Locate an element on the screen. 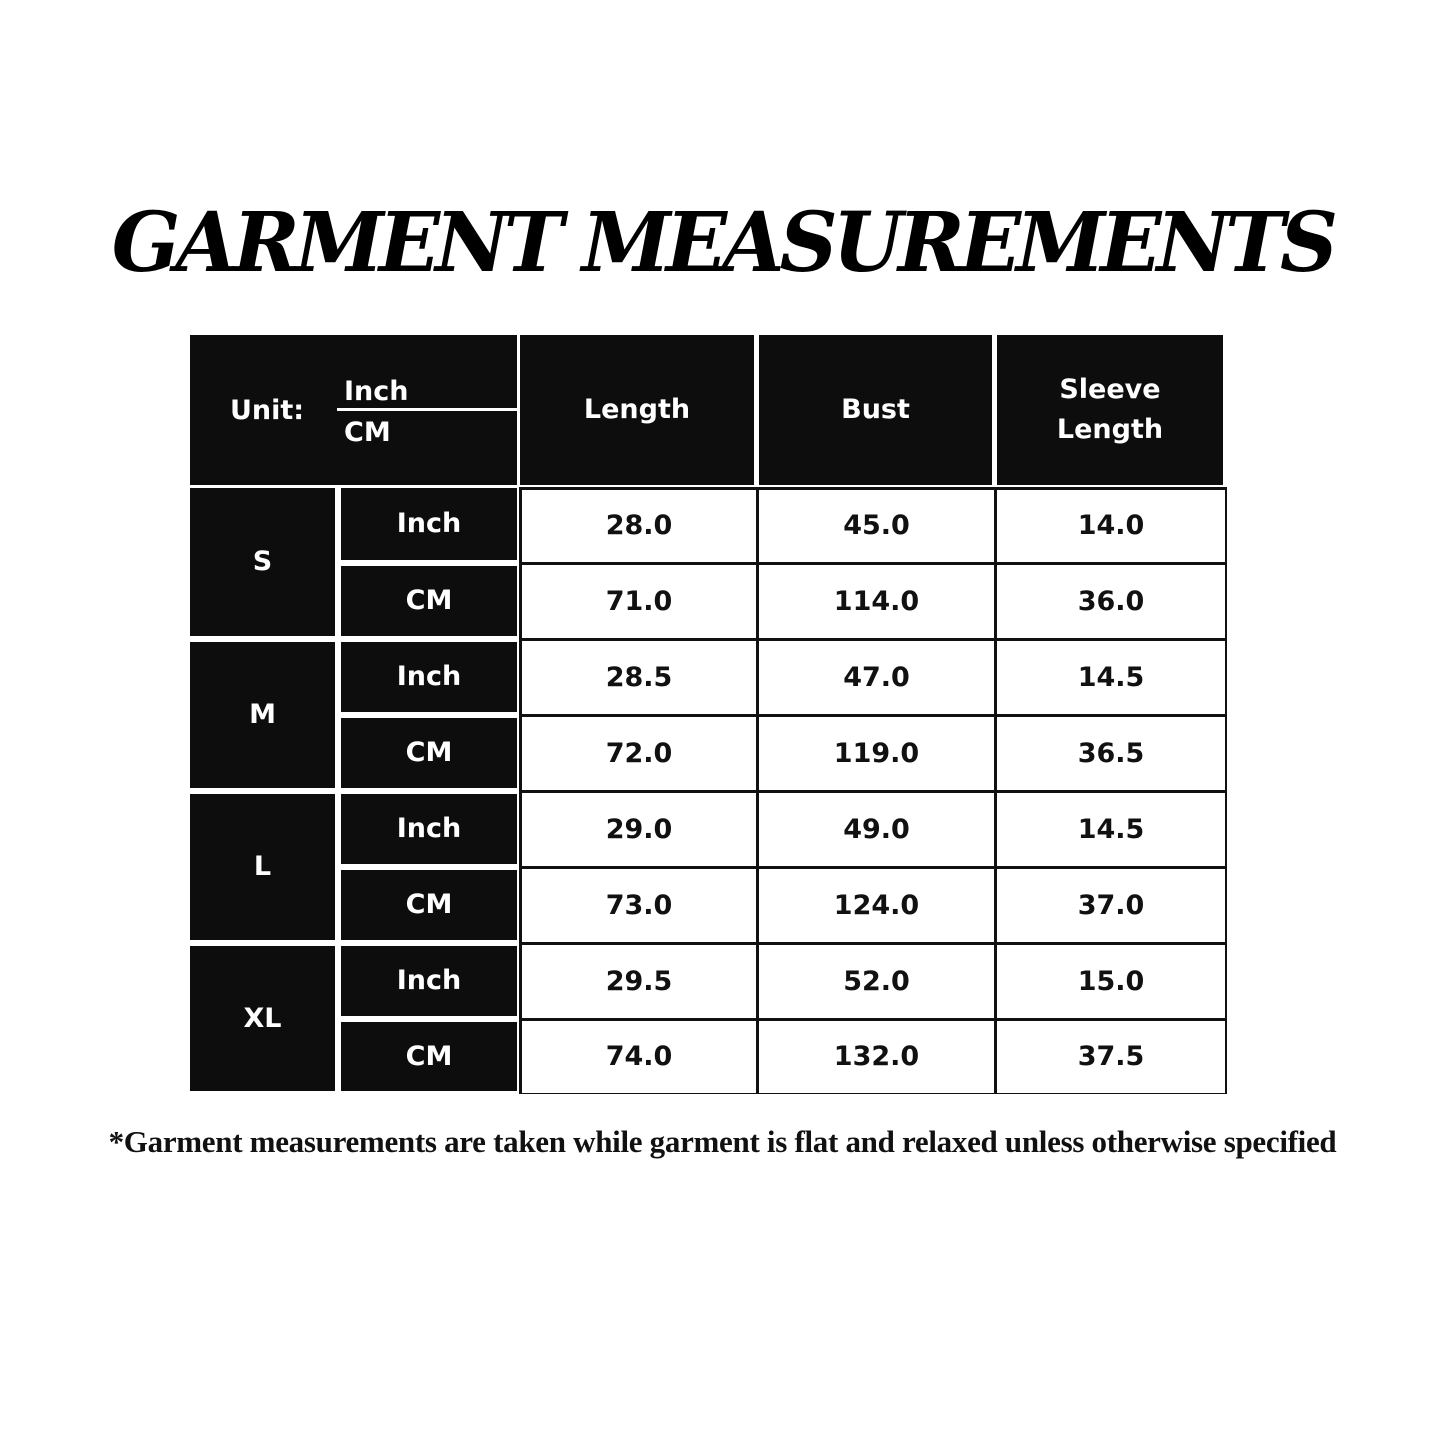 This screenshot has width=1445, height=1445. column-header: Bust is located at coordinates (875, 410).